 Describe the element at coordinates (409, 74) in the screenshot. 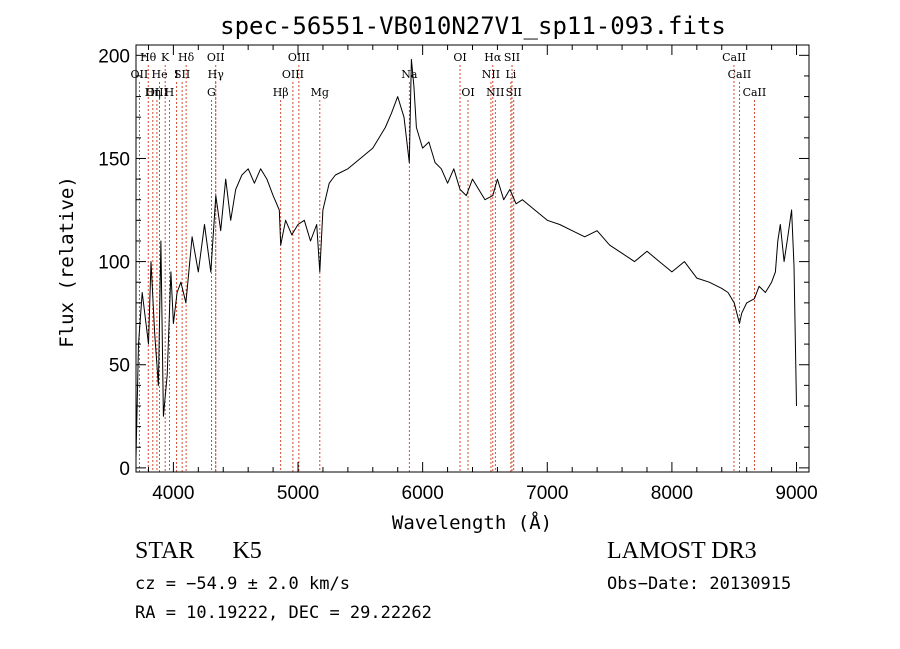

I see `marker-label-5: Na` at that location.